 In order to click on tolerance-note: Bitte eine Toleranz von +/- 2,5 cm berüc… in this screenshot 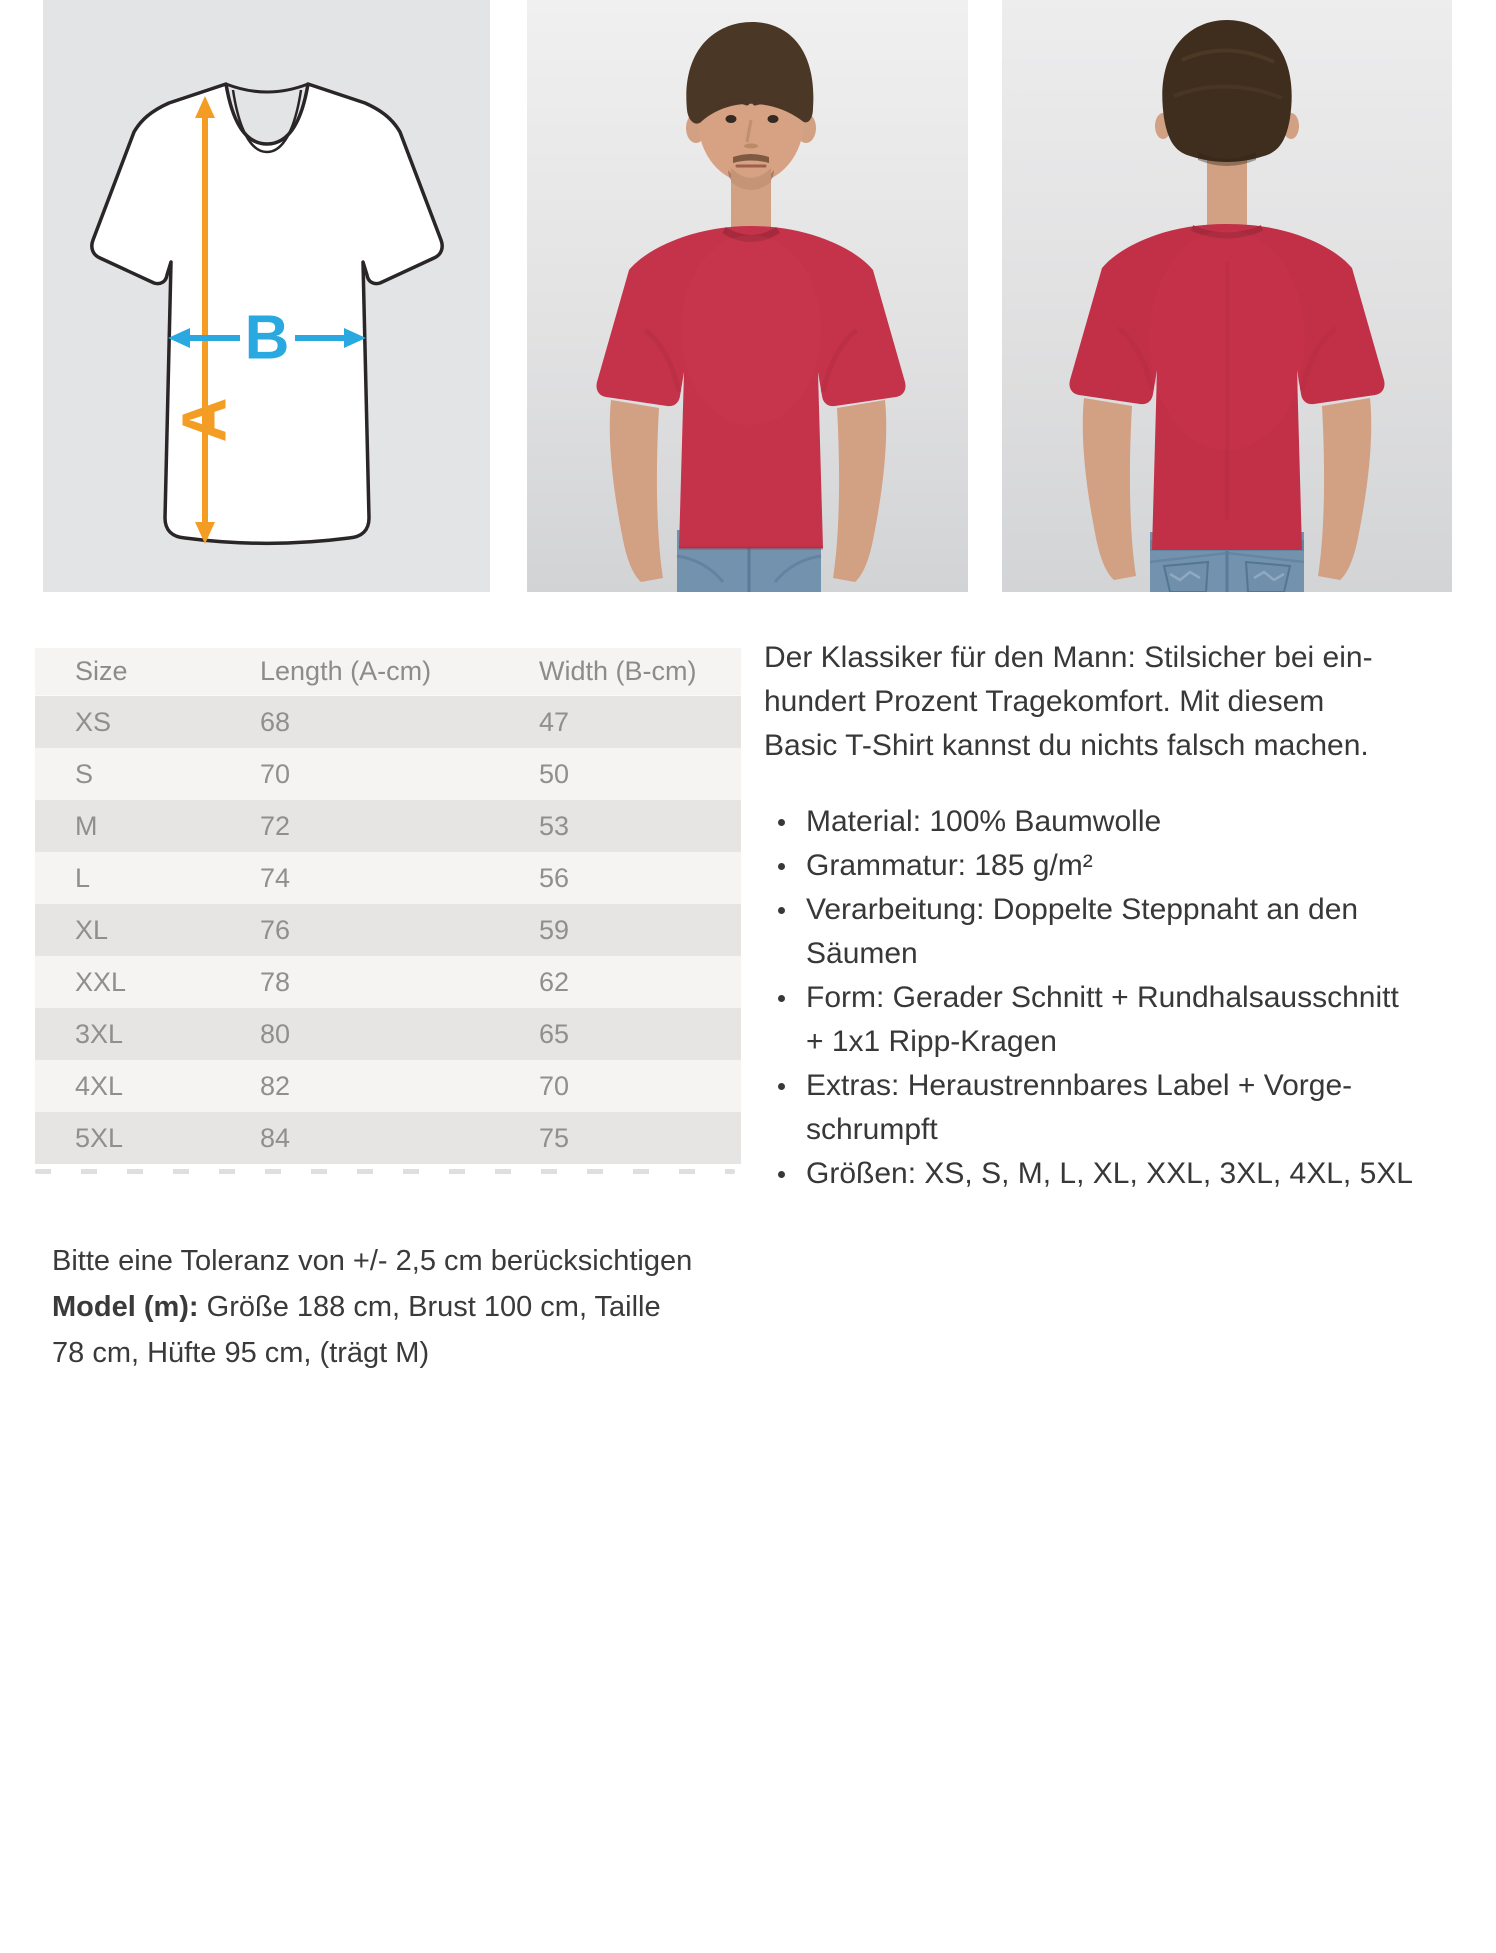, I will do `click(372, 1261)`.